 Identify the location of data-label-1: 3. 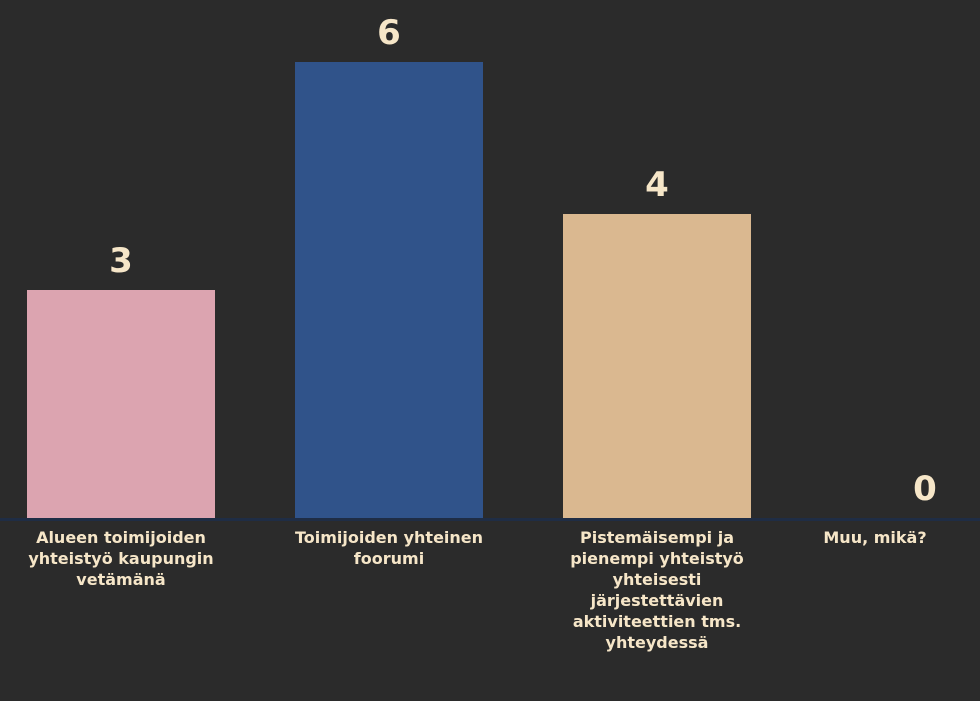
(121, 261).